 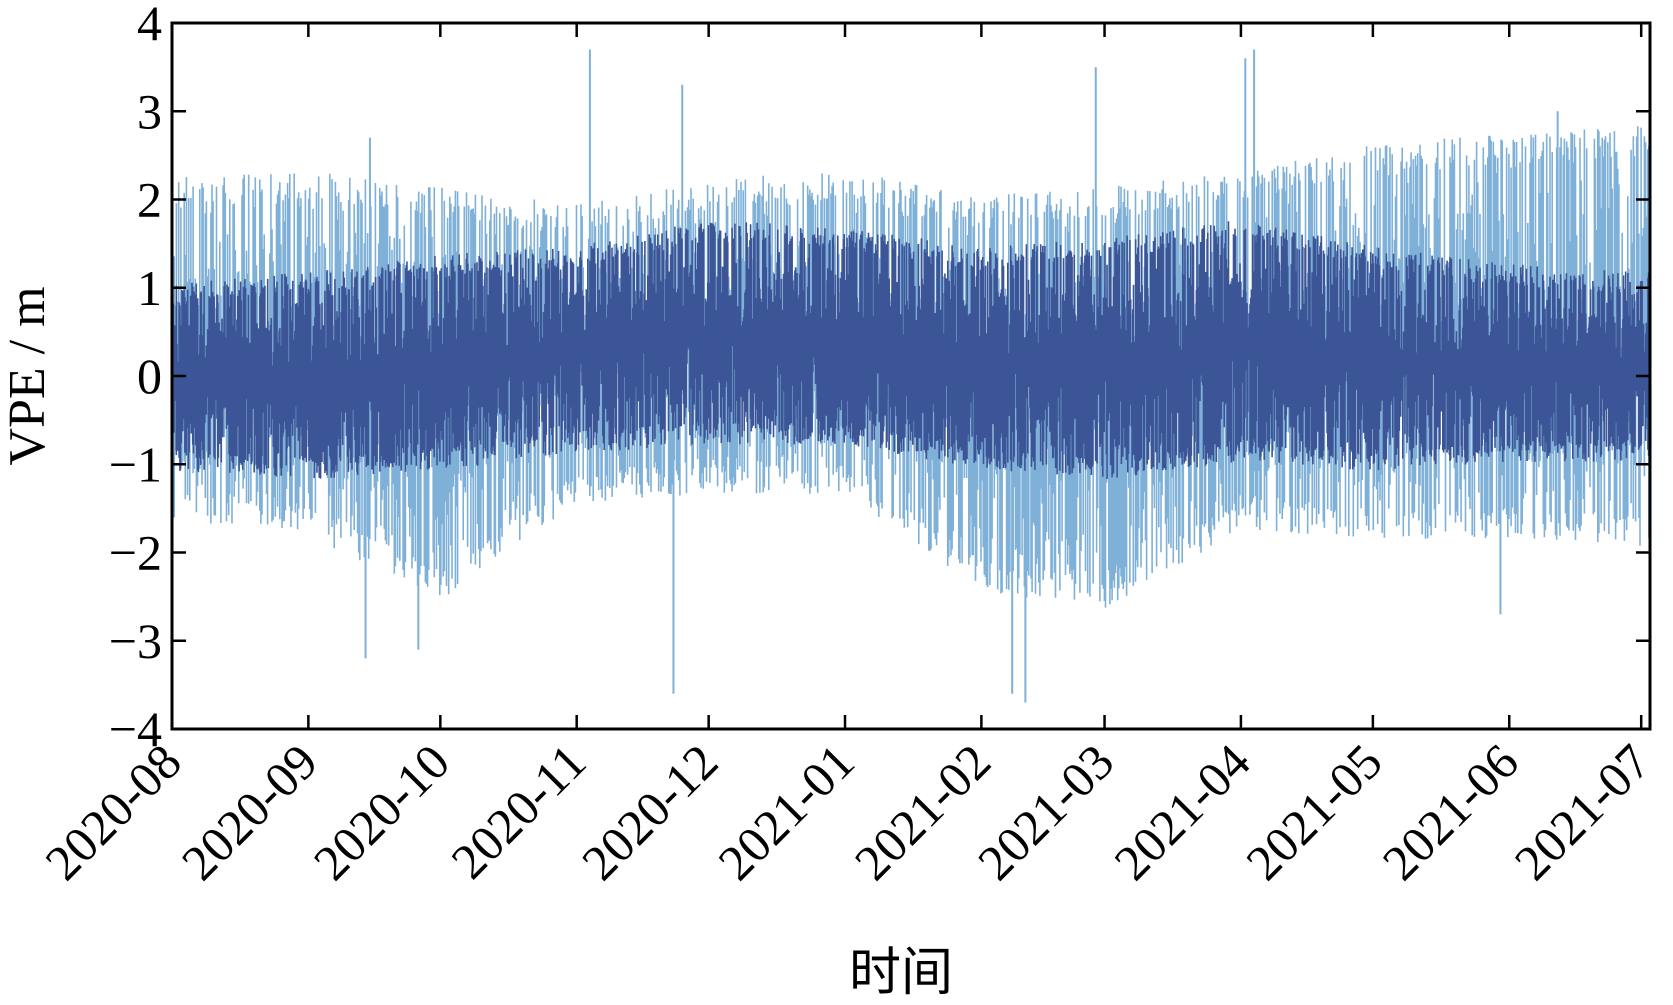 What do you see at coordinates (149, 288) in the screenshot?
I see `y-tick-label: 1` at bounding box center [149, 288].